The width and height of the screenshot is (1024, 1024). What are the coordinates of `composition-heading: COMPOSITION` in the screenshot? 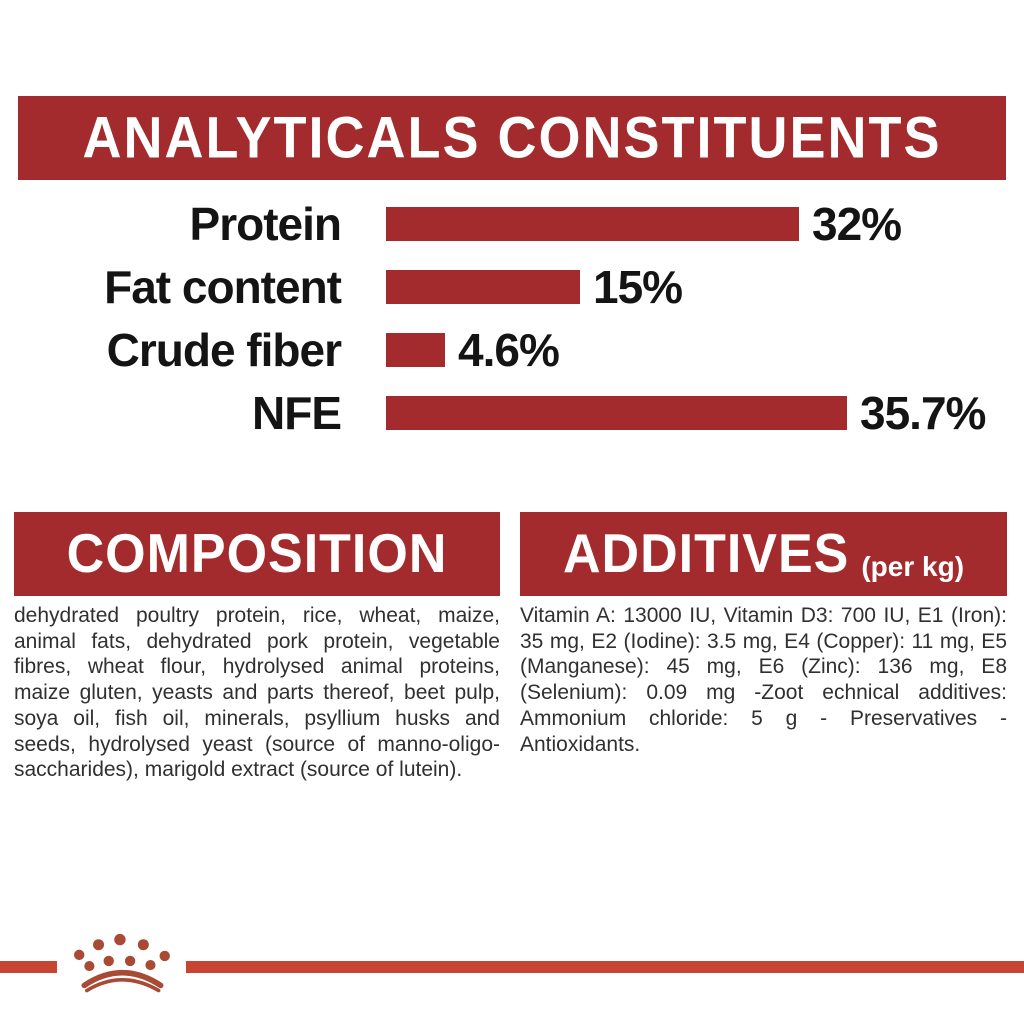 It's located at (257, 554).